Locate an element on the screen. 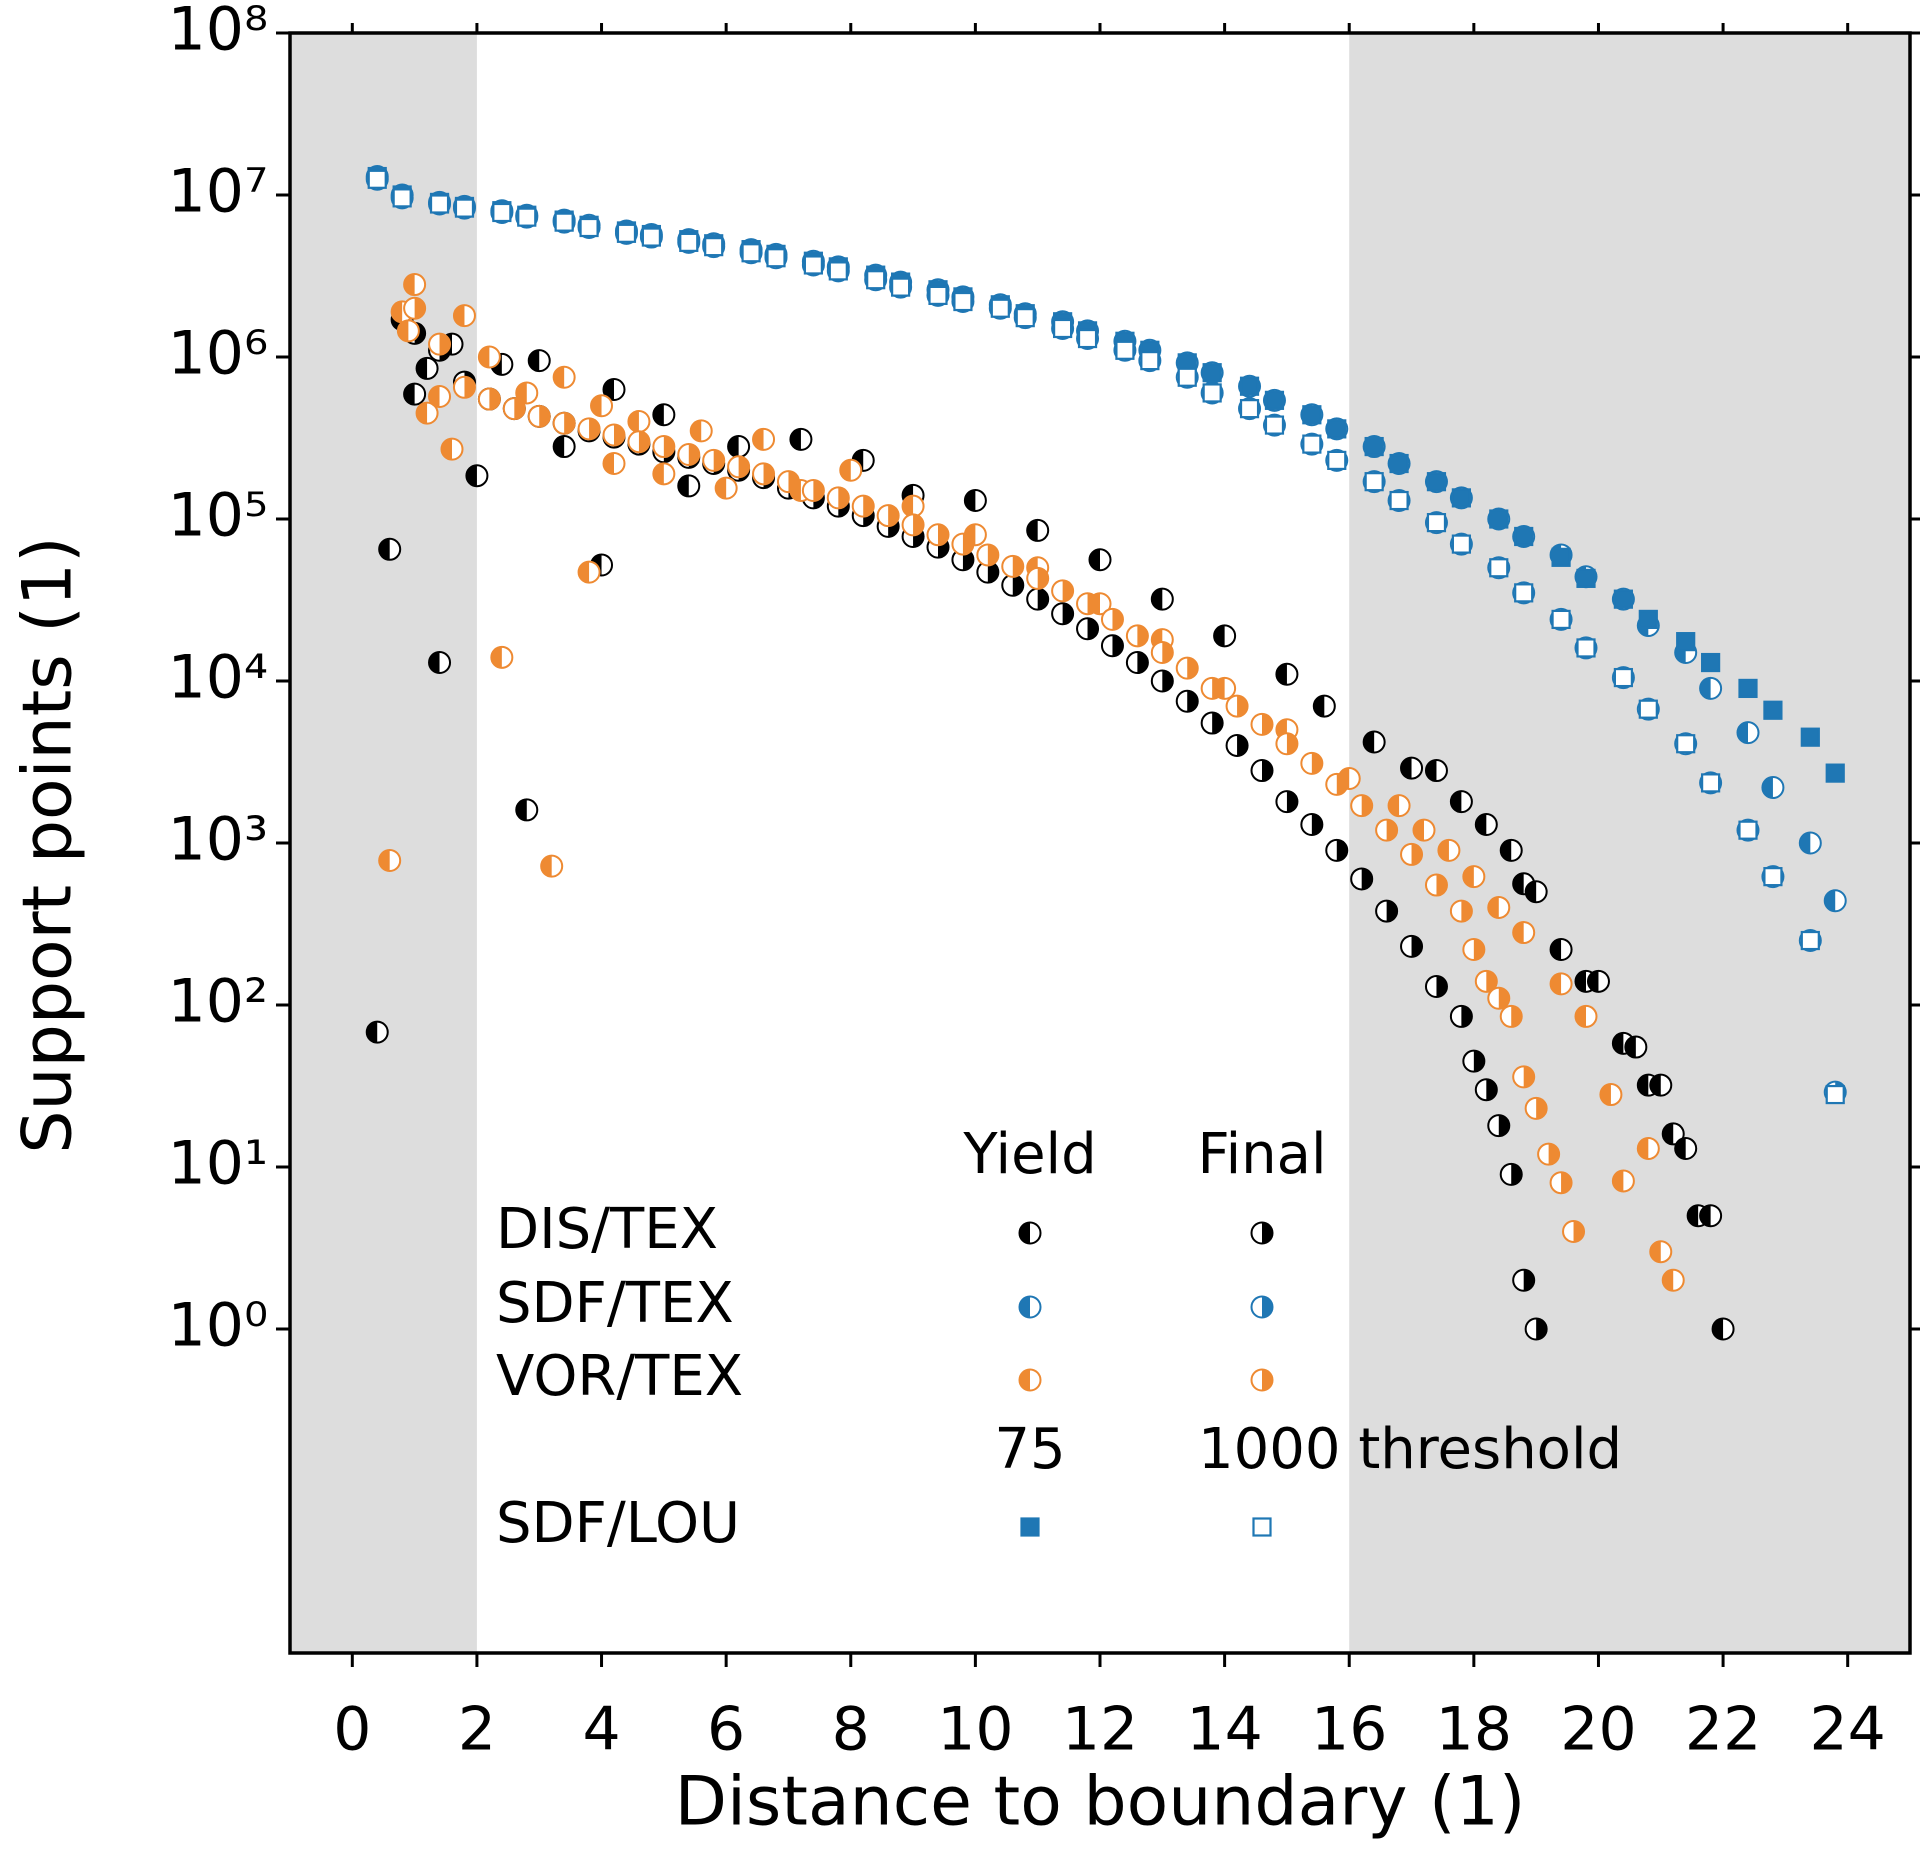  x-tick-label: 6 is located at coordinates (726, 1730).